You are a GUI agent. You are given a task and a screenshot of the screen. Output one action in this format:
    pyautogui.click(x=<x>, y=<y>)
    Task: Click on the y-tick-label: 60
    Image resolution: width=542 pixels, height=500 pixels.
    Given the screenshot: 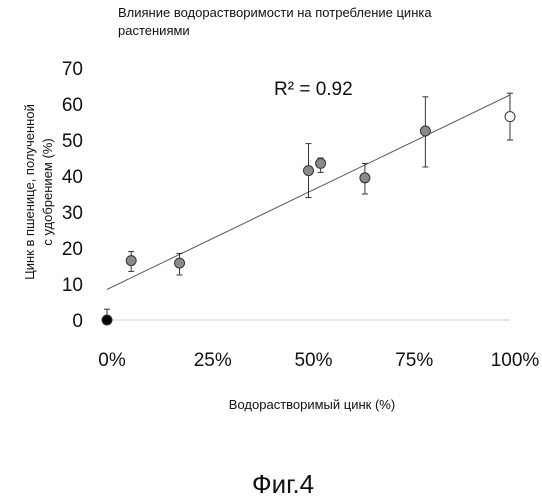 What is the action you would take?
    pyautogui.click(x=72, y=105)
    